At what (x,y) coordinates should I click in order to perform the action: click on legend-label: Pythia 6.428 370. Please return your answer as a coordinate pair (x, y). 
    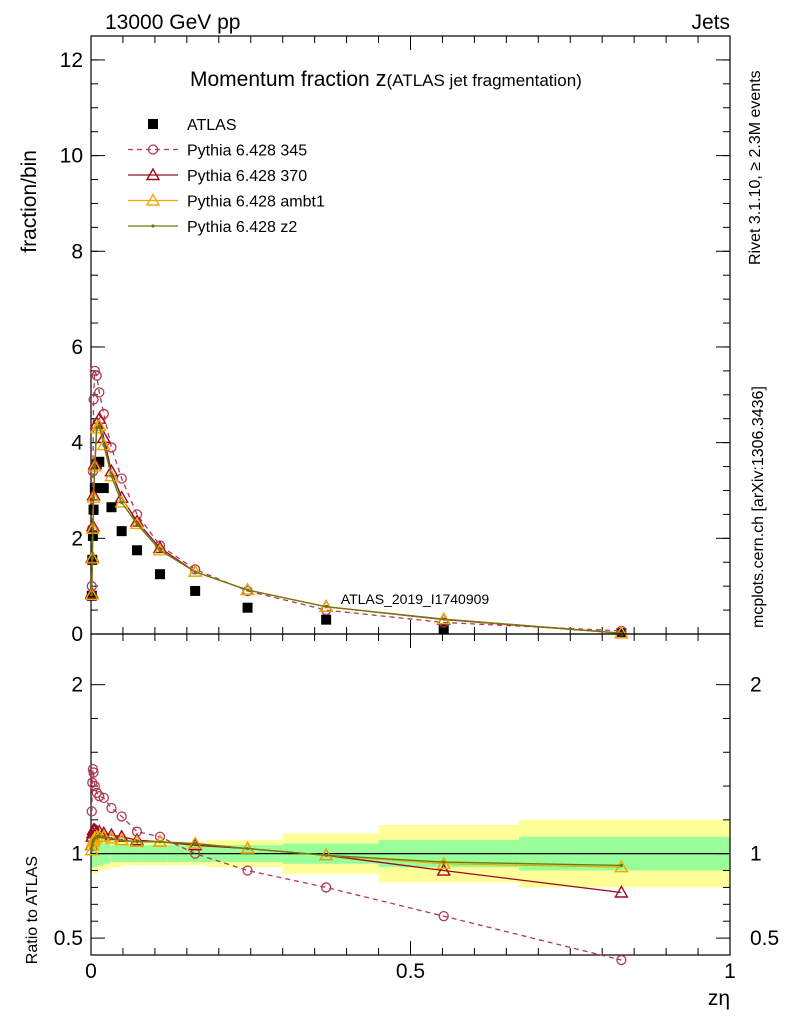
    Looking at the image, I should click on (247, 176).